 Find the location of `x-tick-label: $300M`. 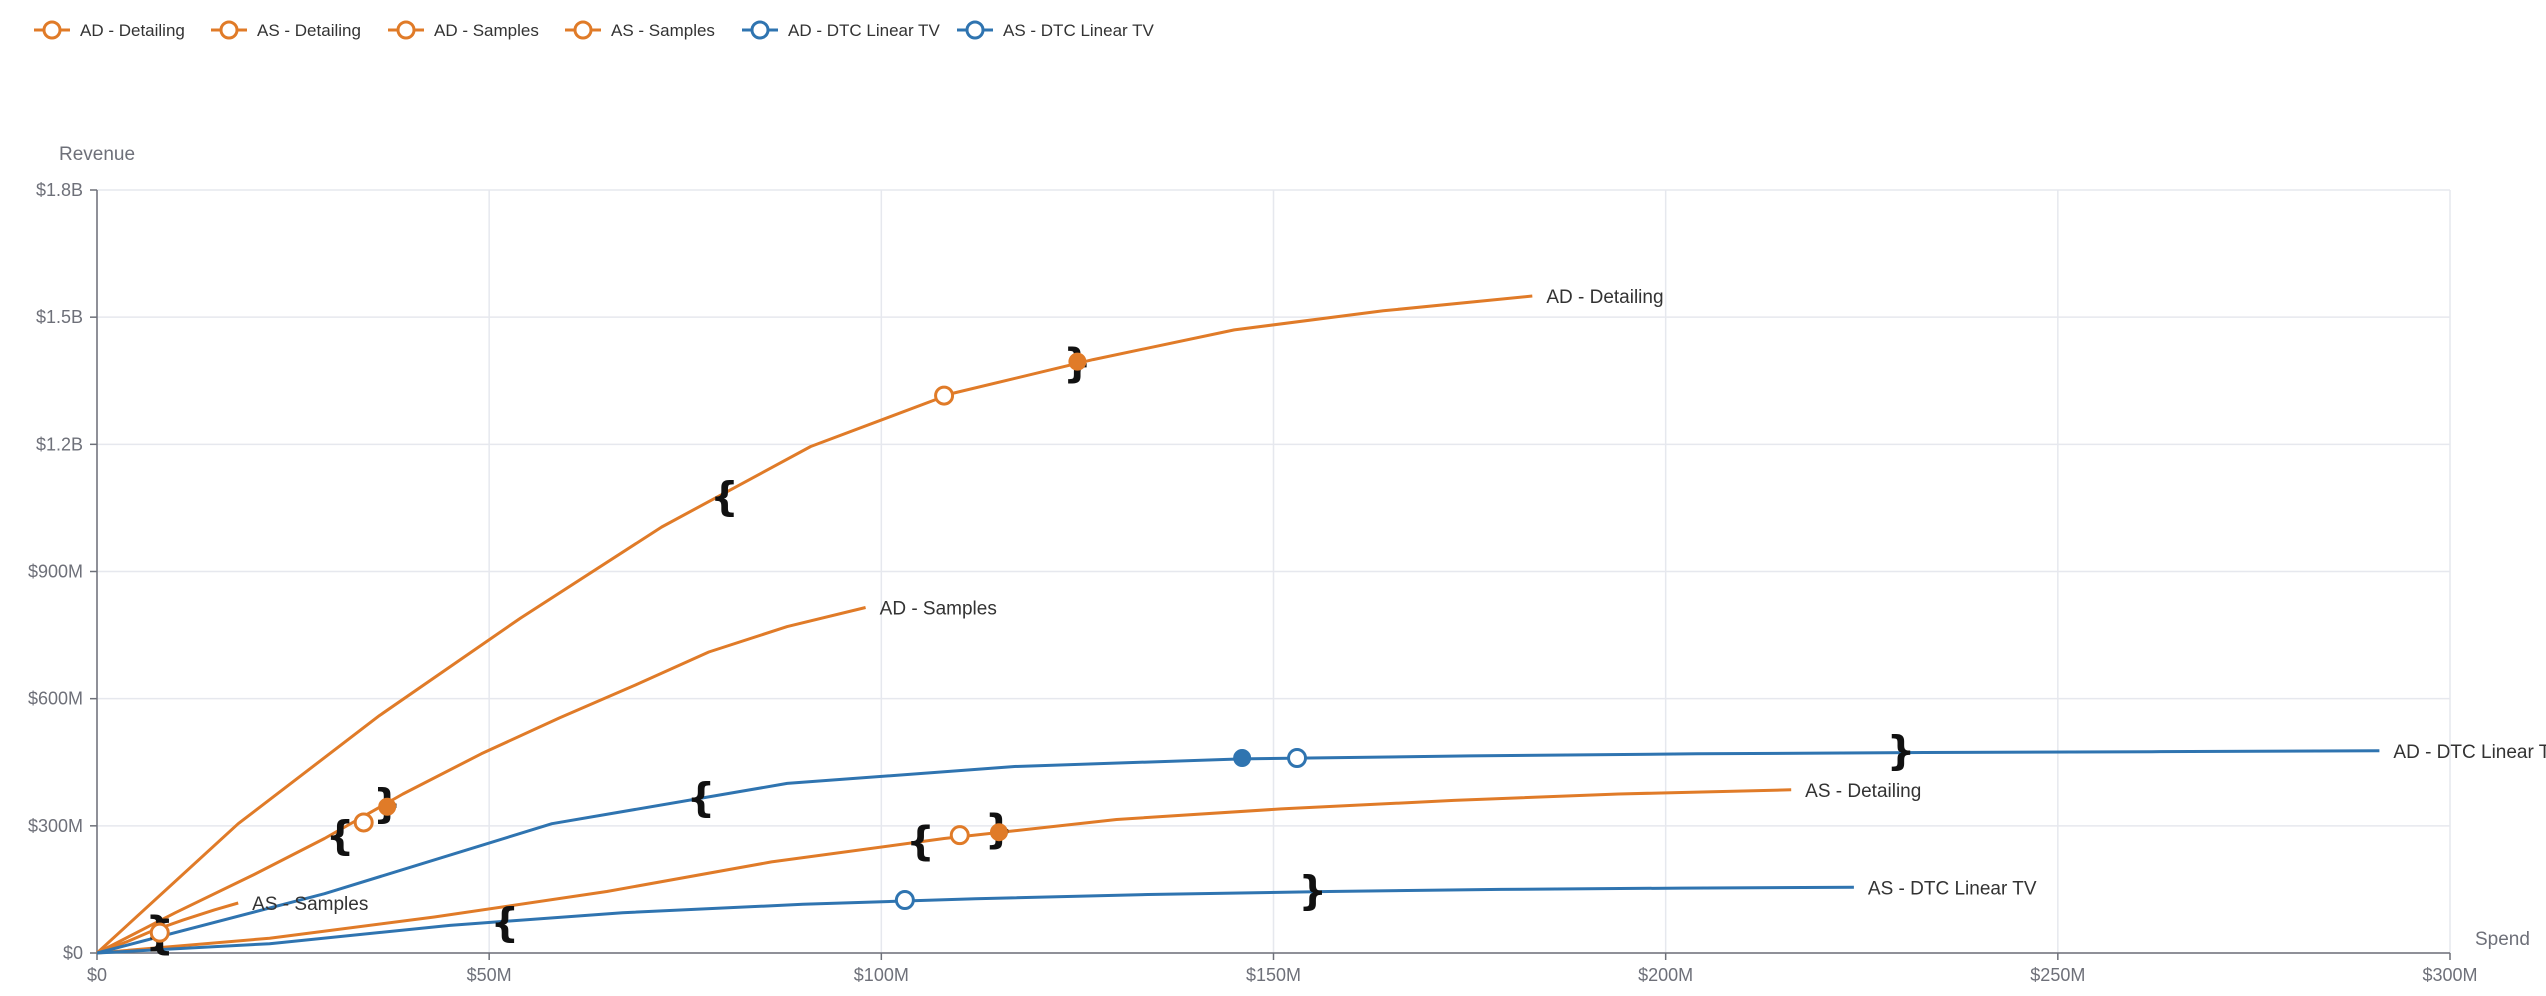

x-tick-label: $300M is located at coordinates (2449, 975).